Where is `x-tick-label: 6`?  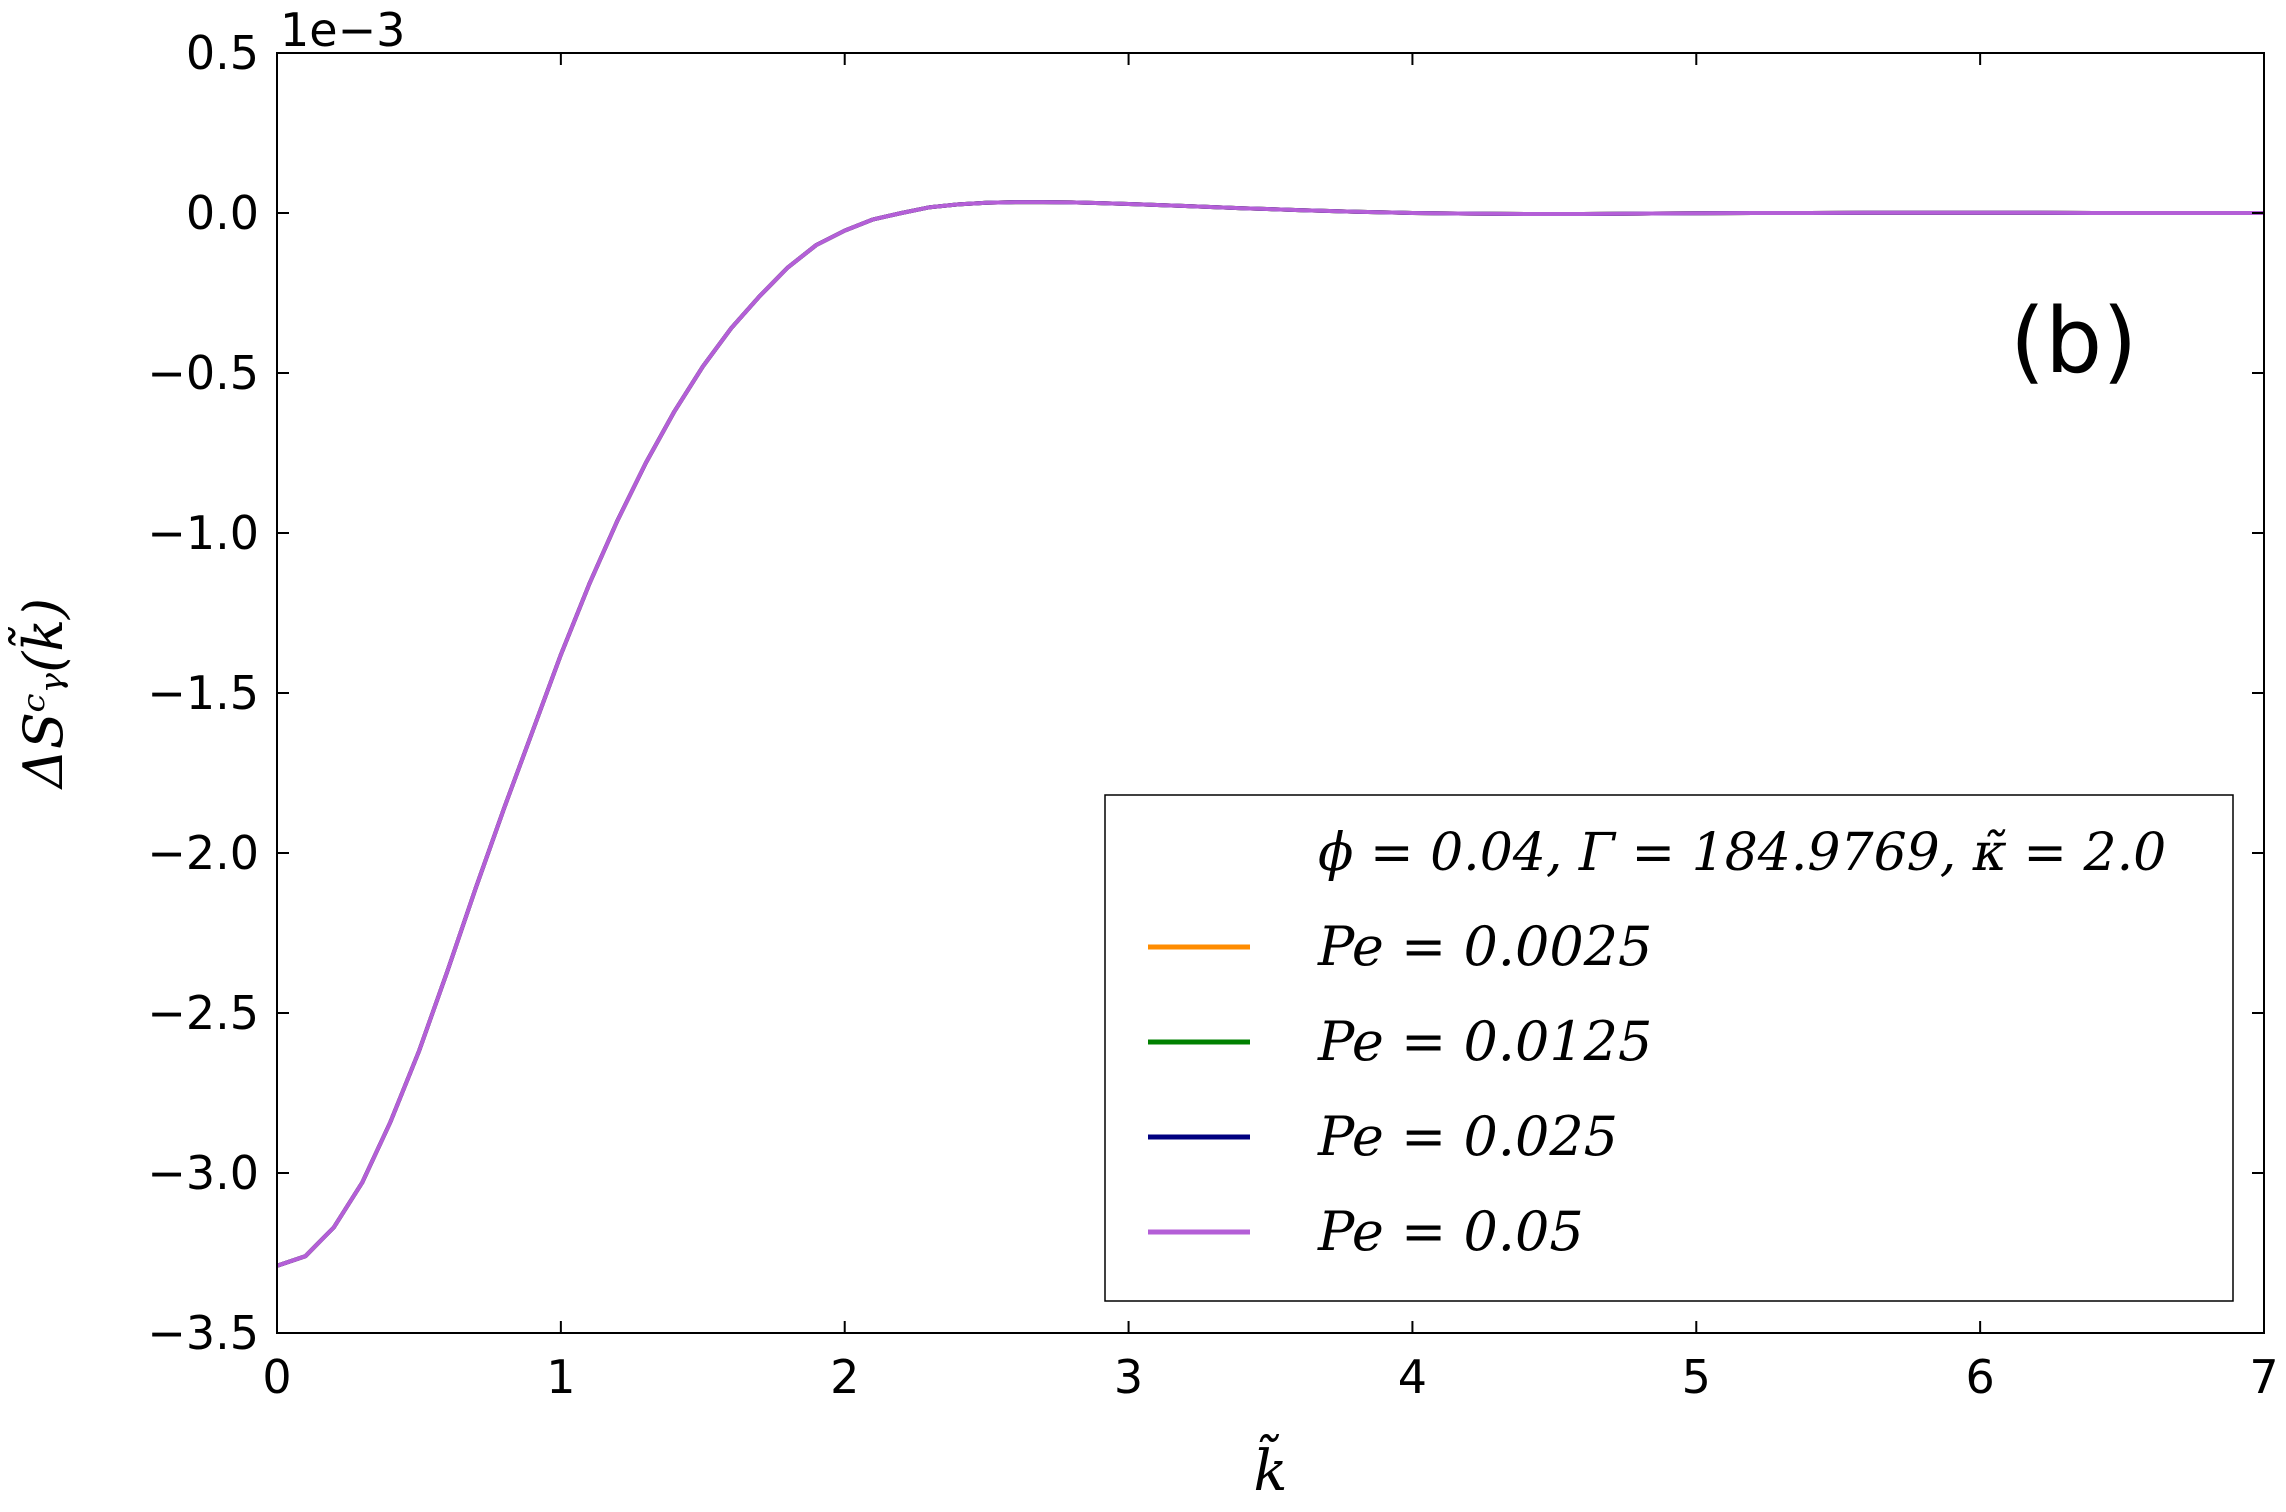 x-tick-label: 6 is located at coordinates (1980, 1377).